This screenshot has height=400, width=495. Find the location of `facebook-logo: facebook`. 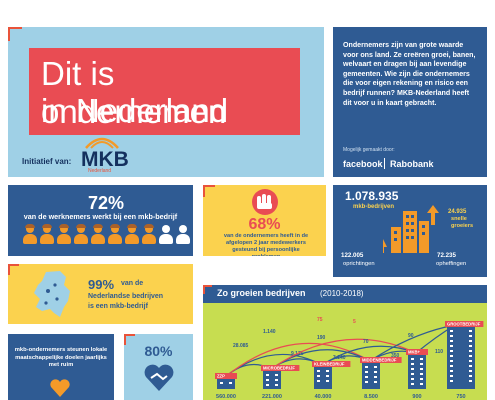

facebook-logo: facebook is located at coordinates (363, 164).